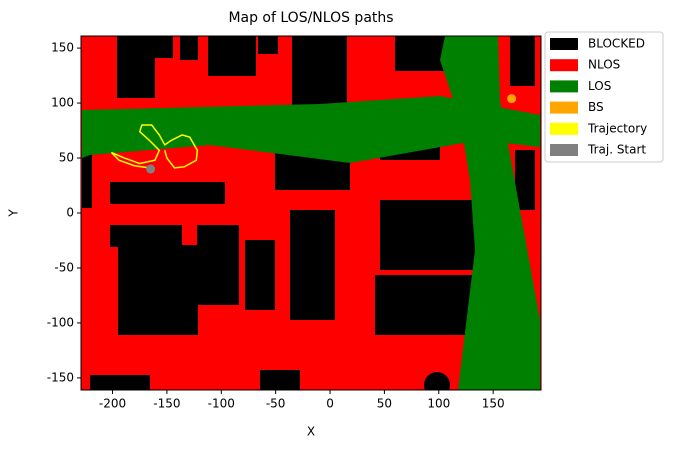 This screenshot has height=452, width=673. What do you see at coordinates (493, 404) in the screenshot?
I see `x-tick-label: 150` at bounding box center [493, 404].